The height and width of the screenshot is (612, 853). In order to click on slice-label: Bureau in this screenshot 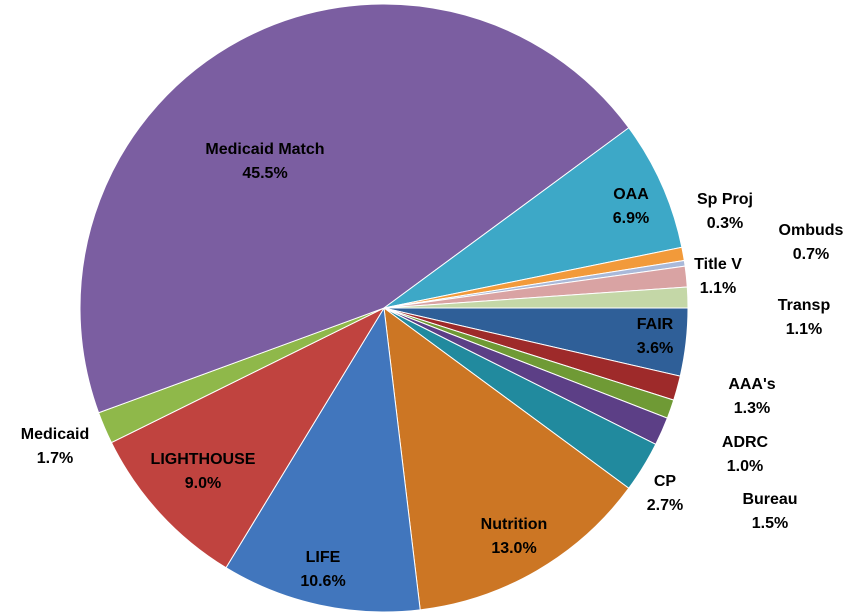, I will do `click(769, 499)`.